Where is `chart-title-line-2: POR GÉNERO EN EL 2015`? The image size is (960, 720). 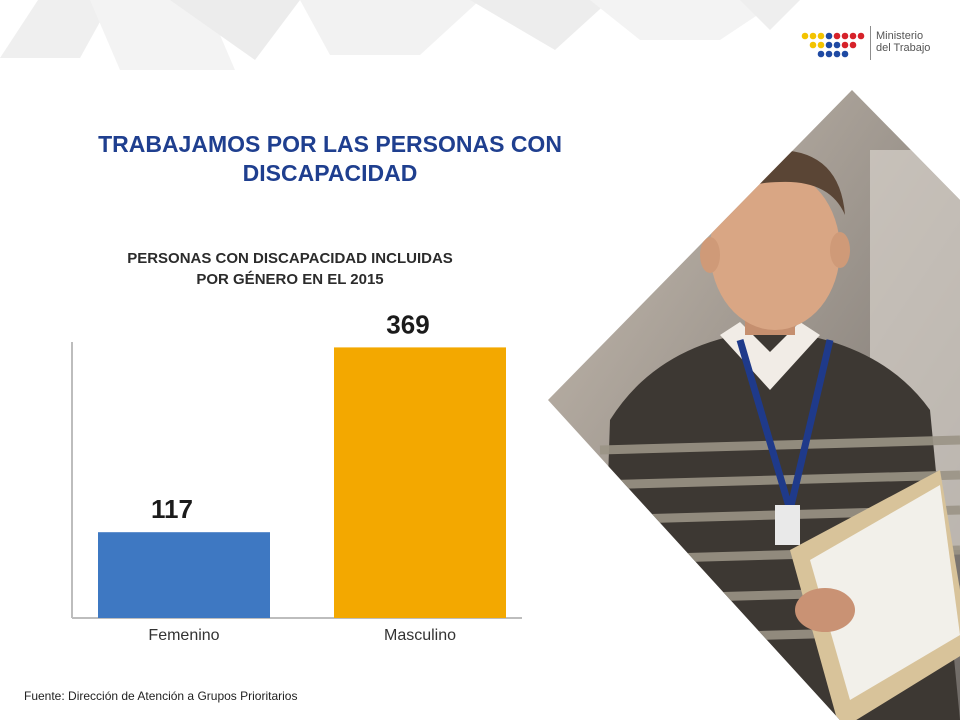
chart-title-line-2: POR GÉNERO EN EL 2015 is located at coordinates (290, 279).